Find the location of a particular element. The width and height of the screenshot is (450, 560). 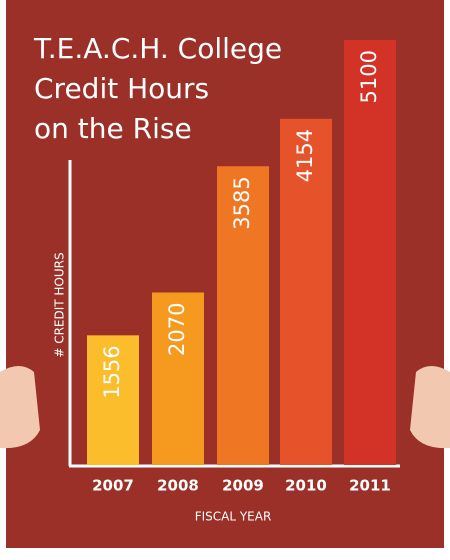

x-axis-label: FISCAL YEAR is located at coordinates (233, 517).